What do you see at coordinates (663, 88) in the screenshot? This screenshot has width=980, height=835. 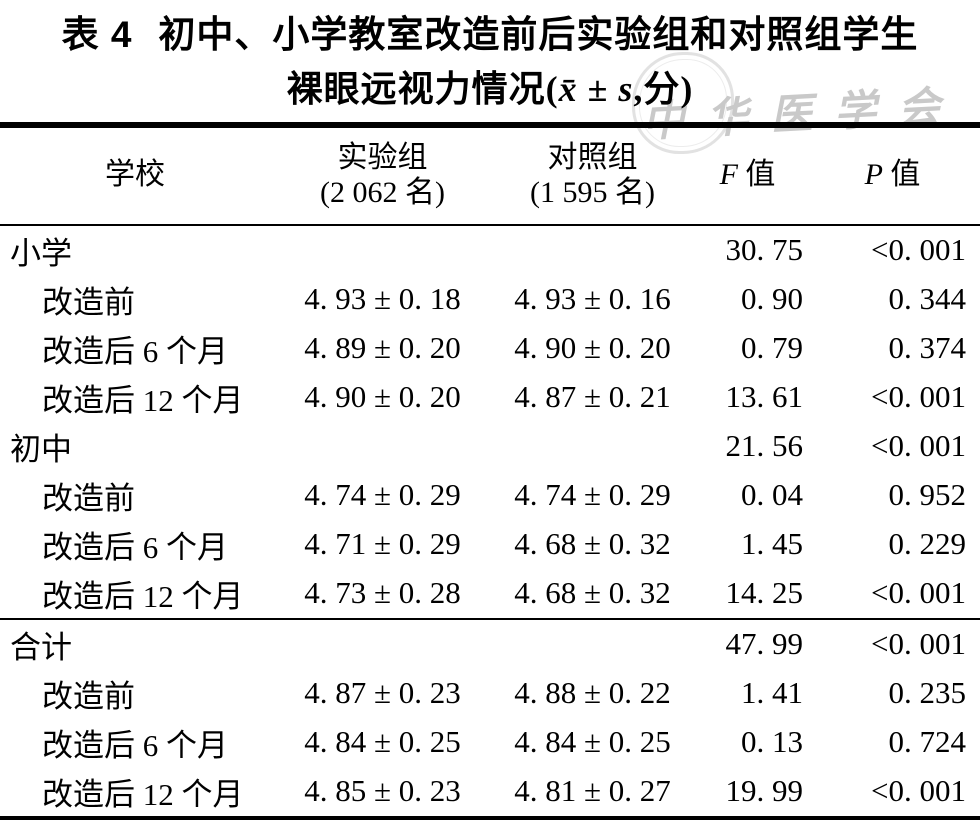 I see `caption-line2-suffix: ,分)` at bounding box center [663, 88].